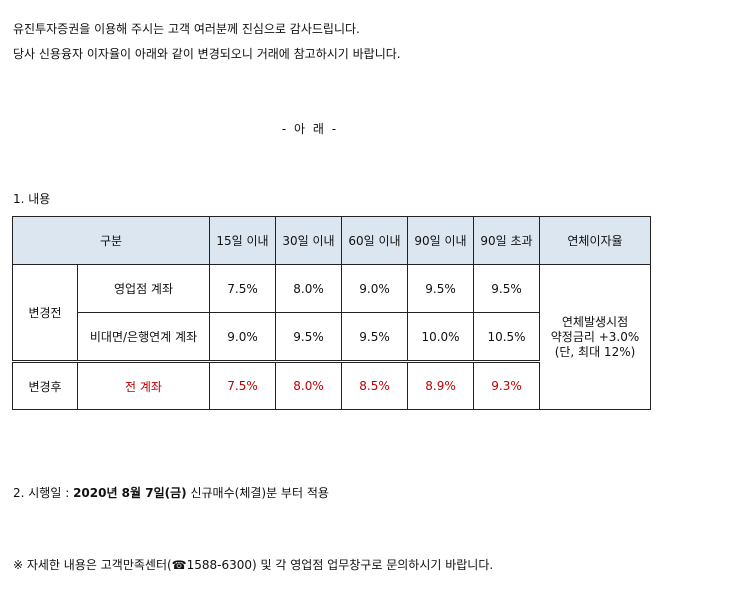  I want to click on note-prefix: ※ 자세한 내용은 고객만족센터(, so click(92, 565).